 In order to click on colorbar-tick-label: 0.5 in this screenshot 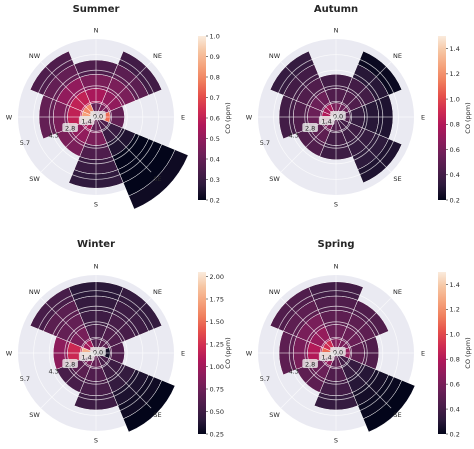, I will do `click(215, 139)`.